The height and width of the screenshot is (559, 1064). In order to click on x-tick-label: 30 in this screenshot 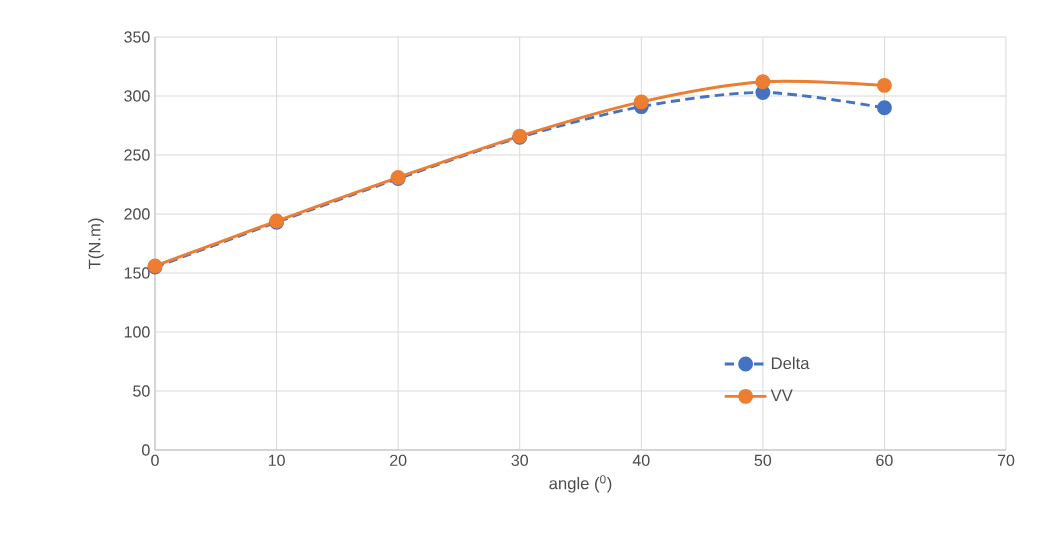, I will do `click(519, 460)`.